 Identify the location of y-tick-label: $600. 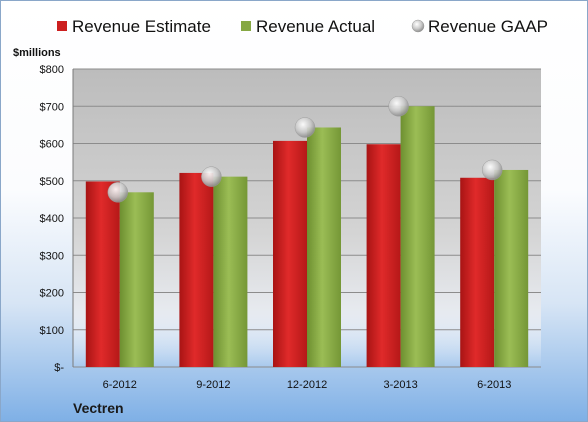
(52, 145).